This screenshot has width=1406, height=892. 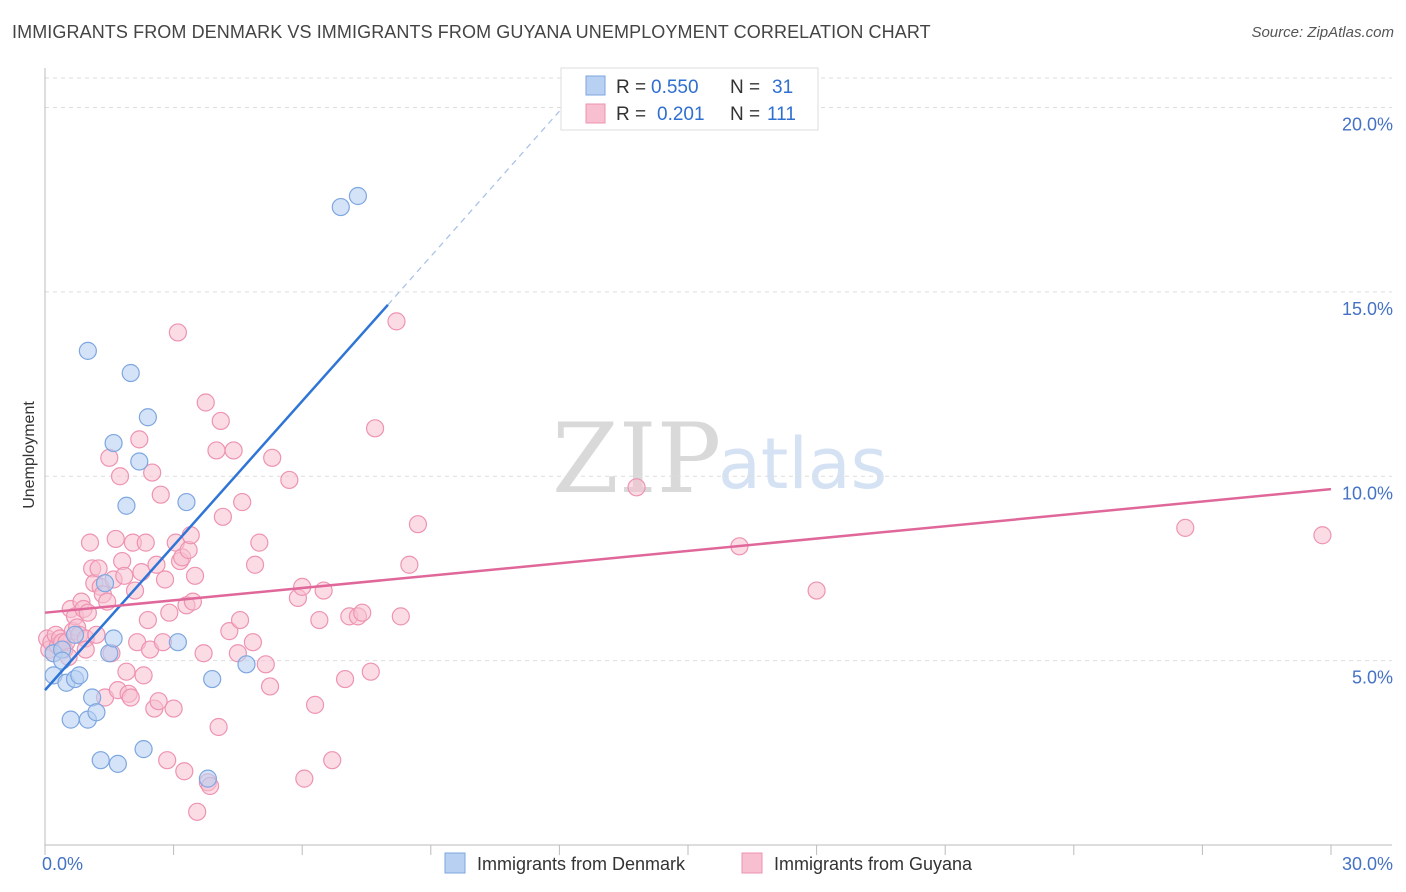 I want to click on legend-r-value-denmark: 0.550, so click(x=675, y=87).